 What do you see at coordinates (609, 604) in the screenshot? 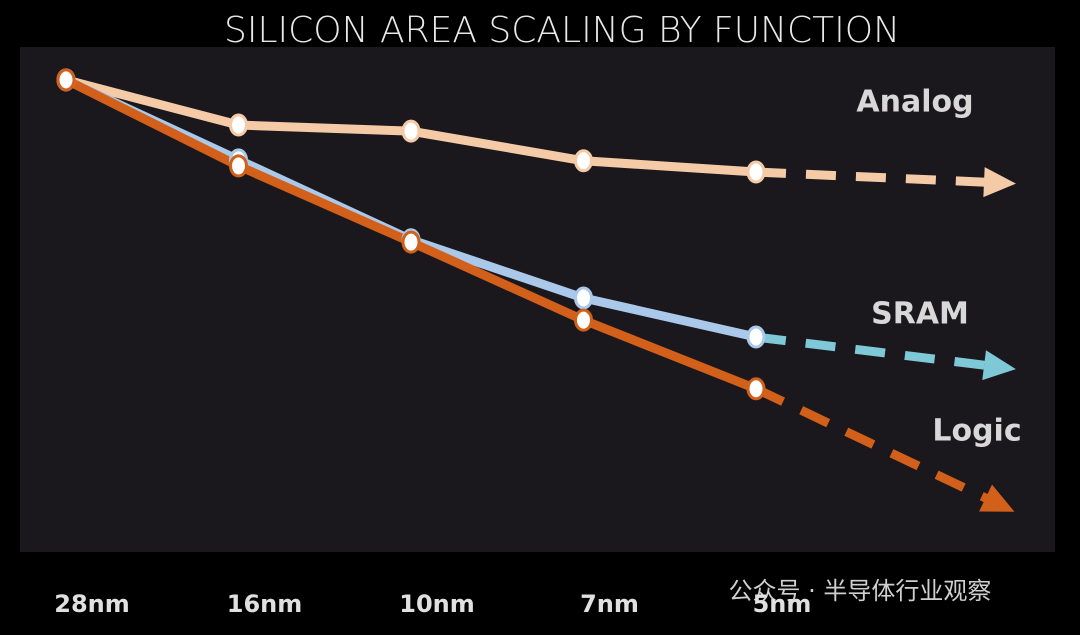
I see `x-tick-label: 7nm` at bounding box center [609, 604].